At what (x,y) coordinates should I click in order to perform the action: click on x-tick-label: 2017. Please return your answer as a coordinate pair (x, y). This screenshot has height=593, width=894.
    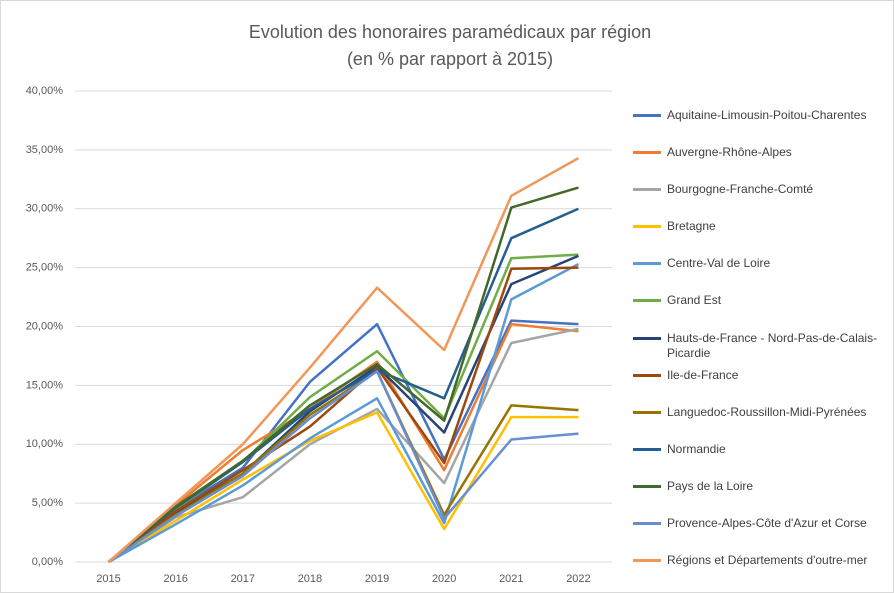
    Looking at the image, I should click on (243, 579).